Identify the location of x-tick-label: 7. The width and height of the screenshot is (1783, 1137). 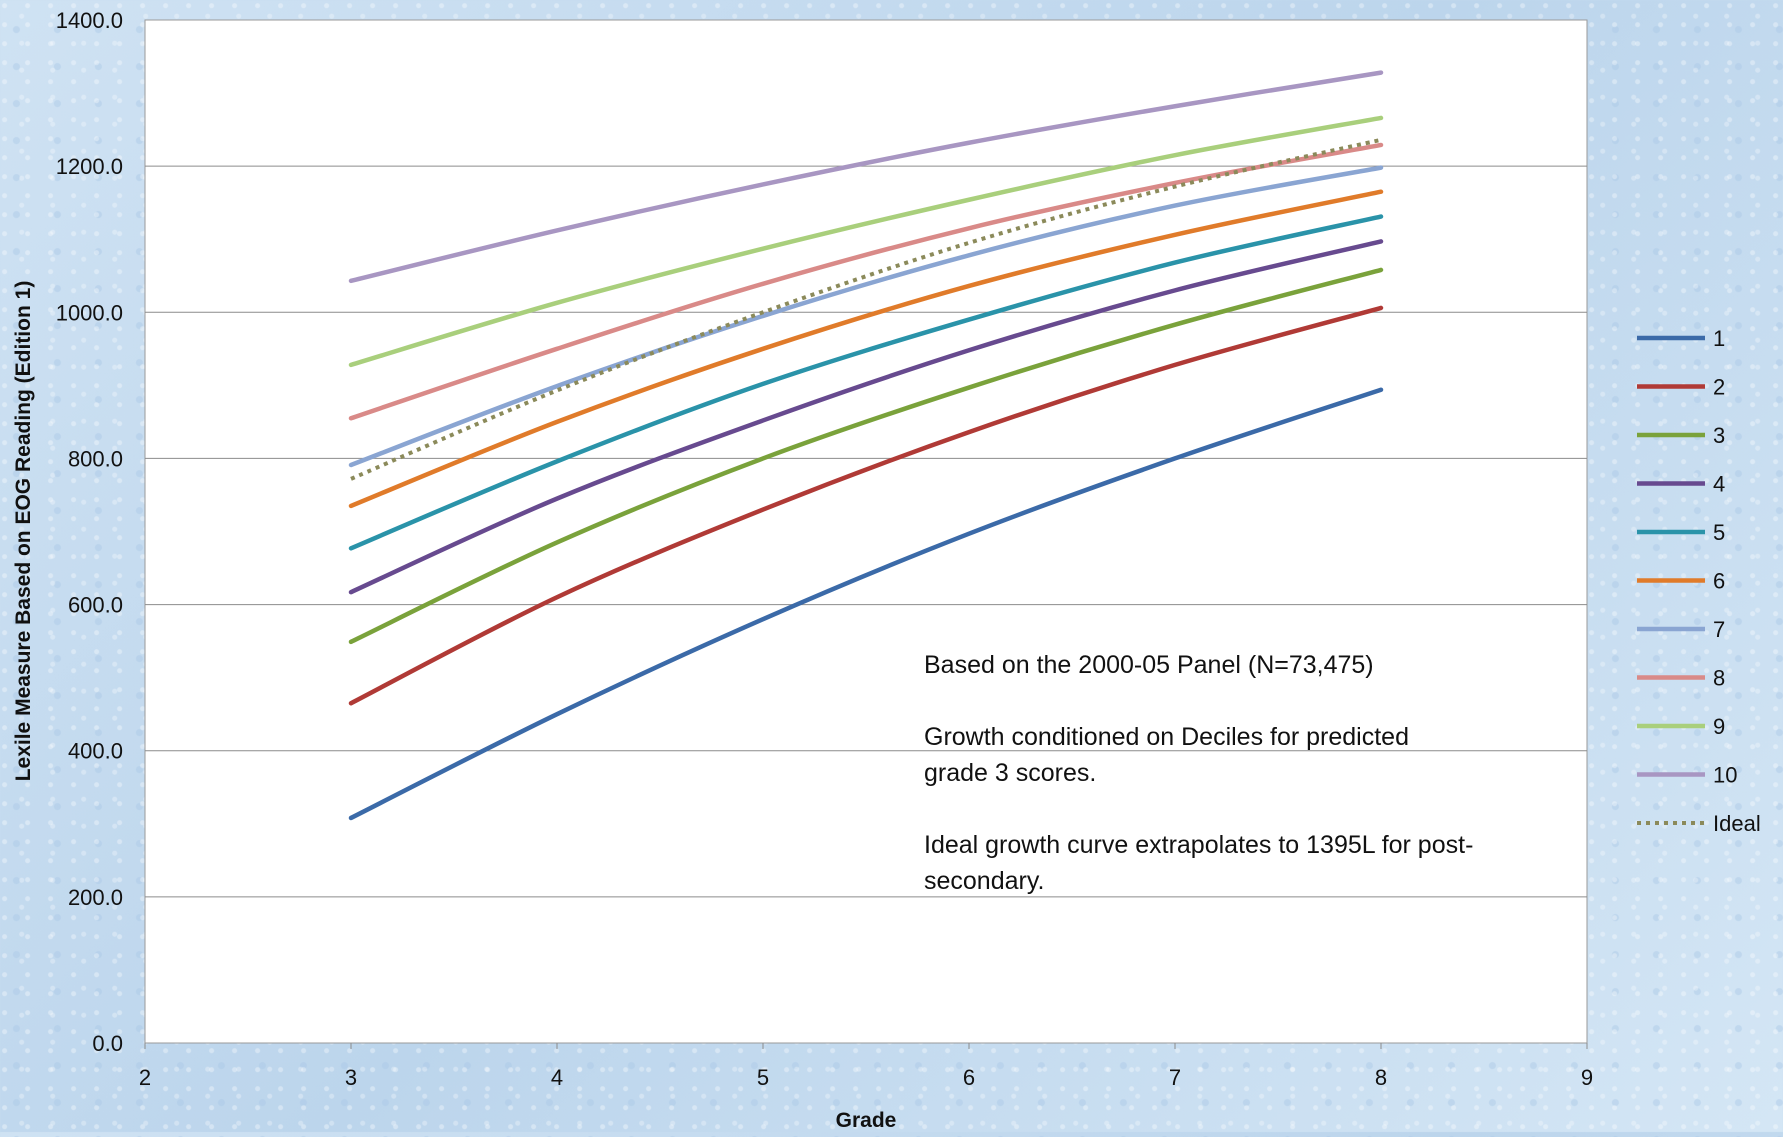
(1175, 1077).